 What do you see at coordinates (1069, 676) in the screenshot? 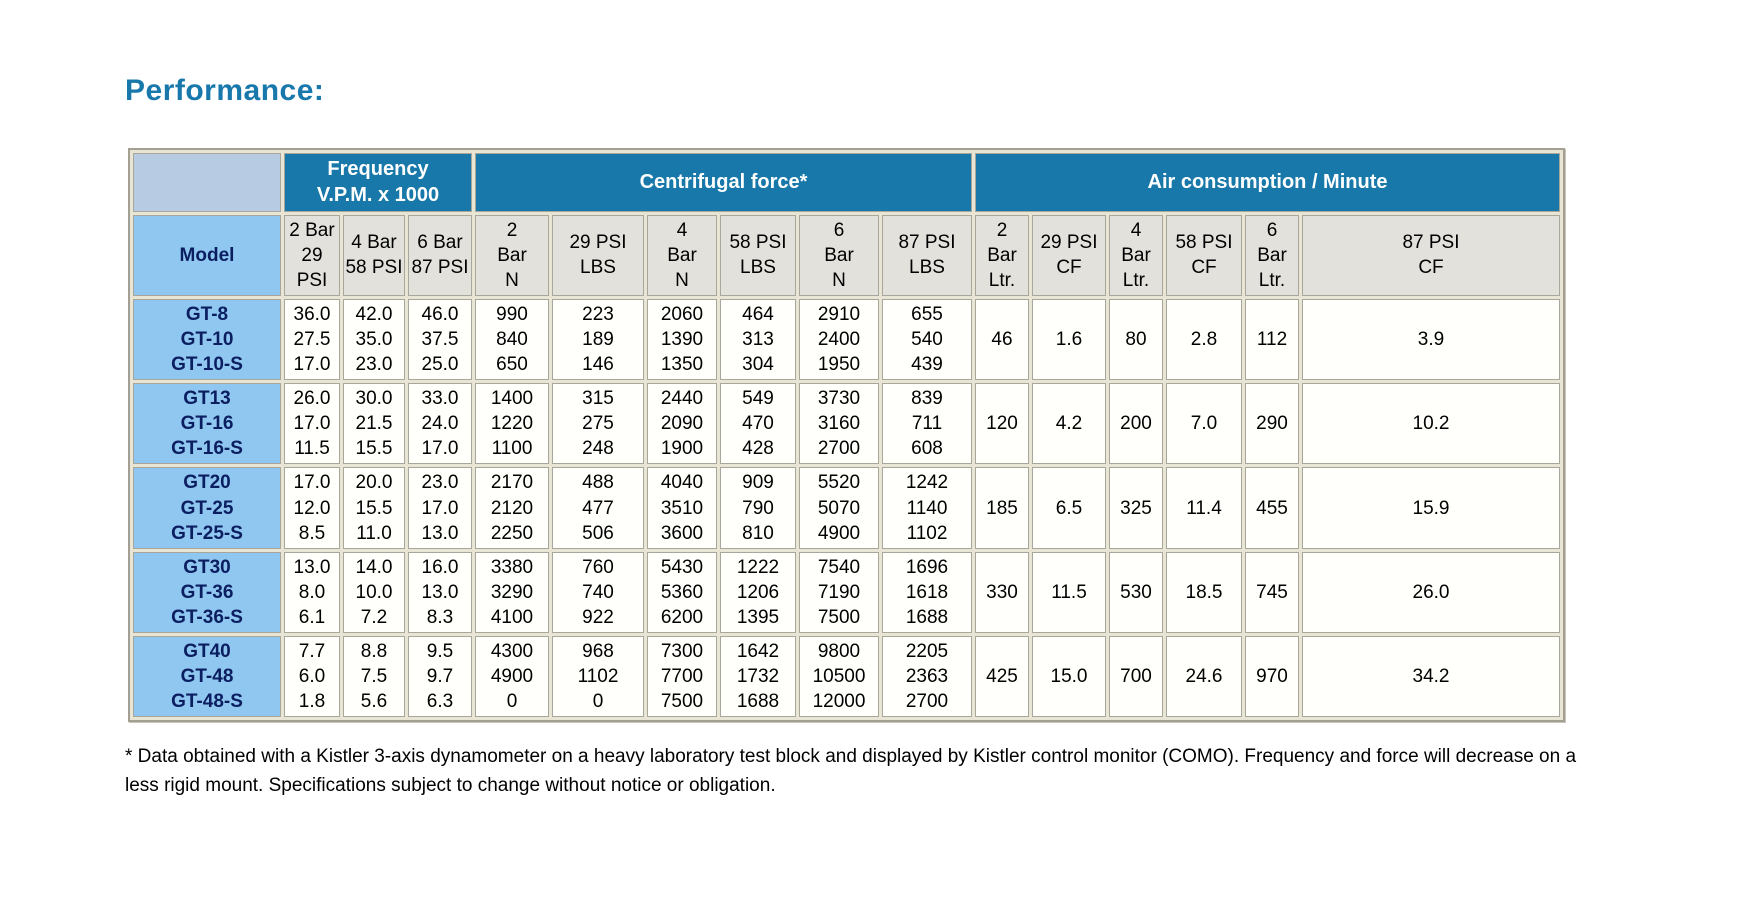
I see `cell-air-29psi-cf-group-5: 15.0` at bounding box center [1069, 676].